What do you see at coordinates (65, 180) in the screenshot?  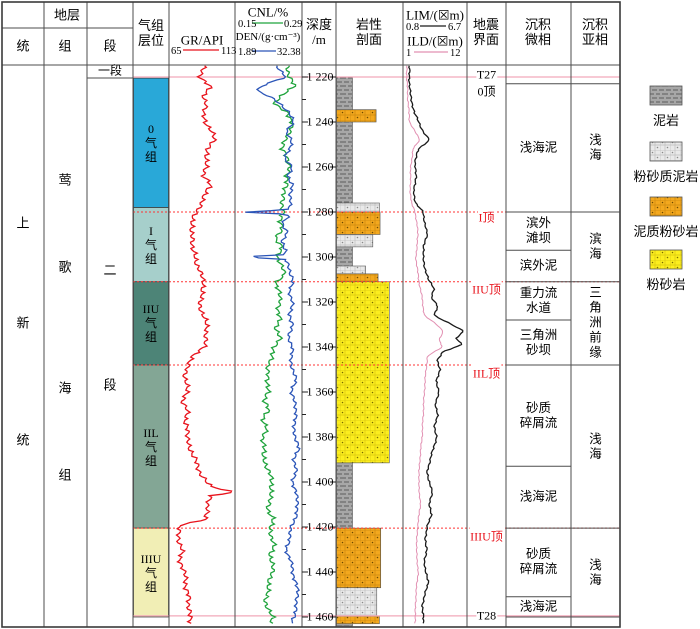 I see `formation-char: 莺` at bounding box center [65, 180].